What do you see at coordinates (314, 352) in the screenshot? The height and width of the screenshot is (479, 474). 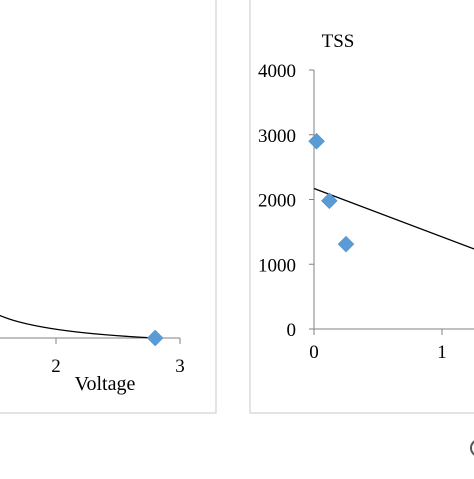 I see `right-x-tick-label: 0` at bounding box center [314, 352].